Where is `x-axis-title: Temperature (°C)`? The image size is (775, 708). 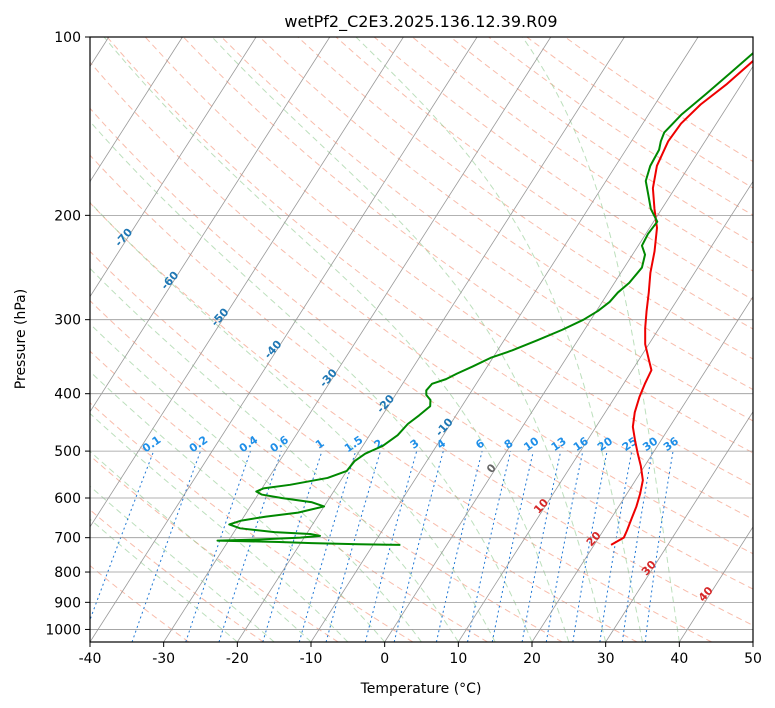 x-axis-title: Temperature (°C) is located at coordinates (421, 689).